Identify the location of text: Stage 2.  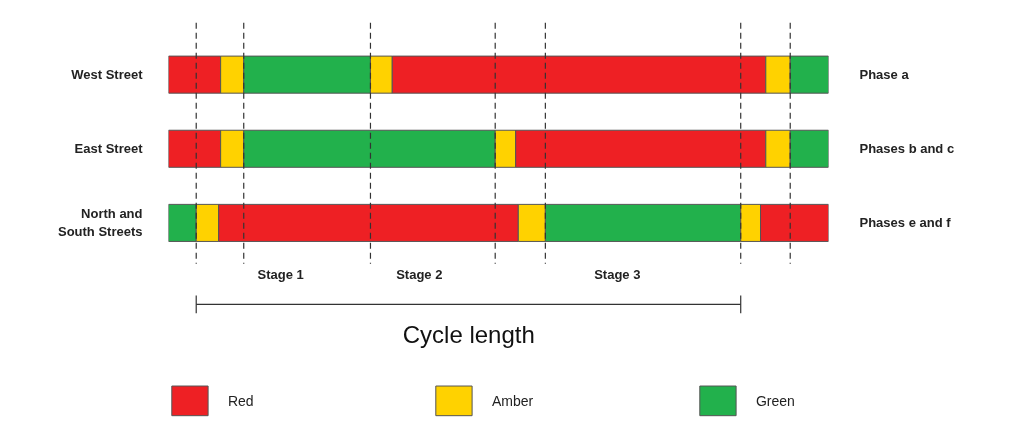
(419, 275).